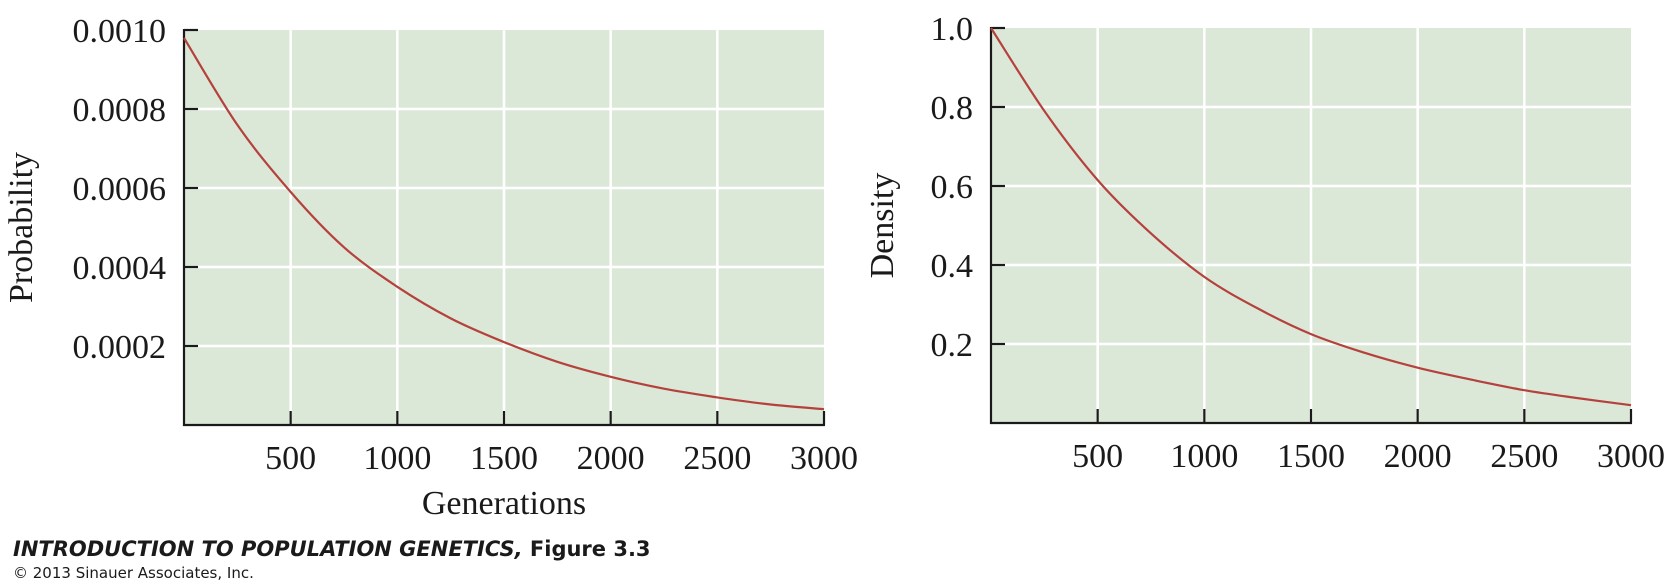 Image resolution: width=1679 pixels, height=587 pixels. I want to click on y-tick-label: 0.0010, so click(120, 31).